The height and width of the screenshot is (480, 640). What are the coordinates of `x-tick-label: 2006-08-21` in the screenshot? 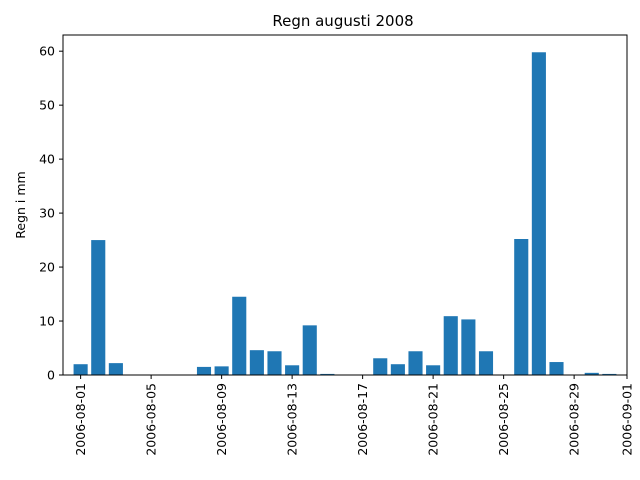 It's located at (433, 419).